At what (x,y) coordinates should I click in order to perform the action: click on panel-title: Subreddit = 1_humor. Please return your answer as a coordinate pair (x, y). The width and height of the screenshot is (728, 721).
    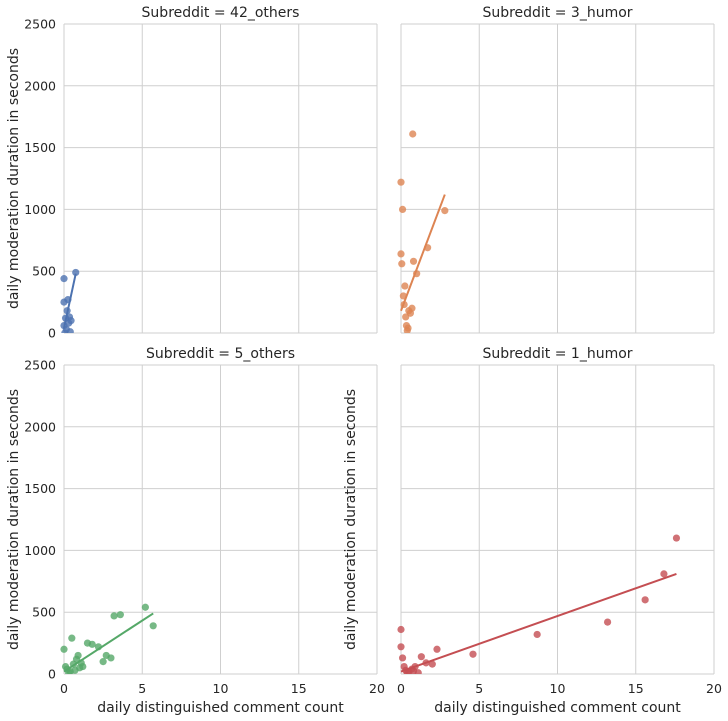
    Looking at the image, I should click on (557, 354).